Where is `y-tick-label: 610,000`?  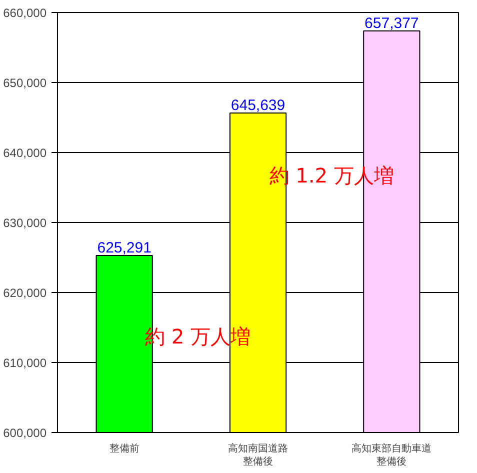 y-tick-label: 610,000 is located at coordinates (25, 363).